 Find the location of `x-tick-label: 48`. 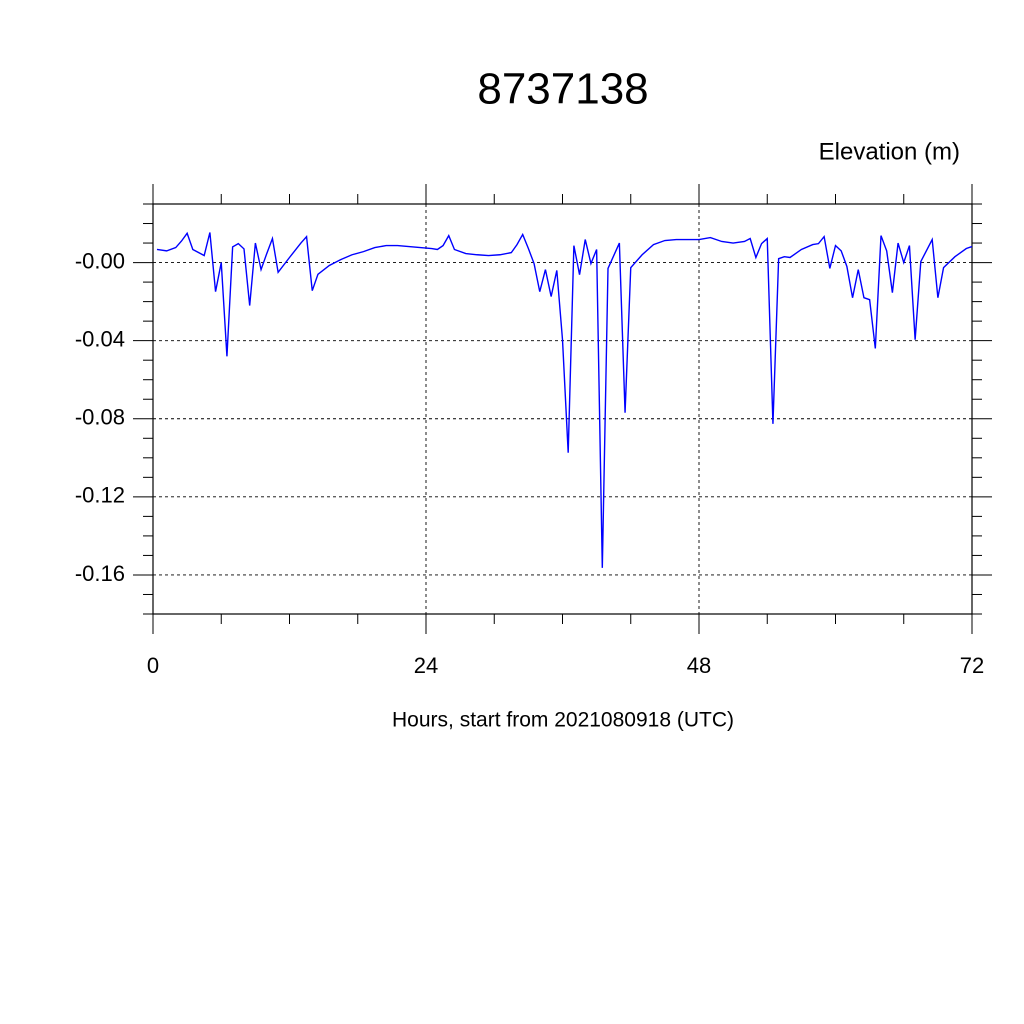

x-tick-label: 48 is located at coordinates (699, 665).